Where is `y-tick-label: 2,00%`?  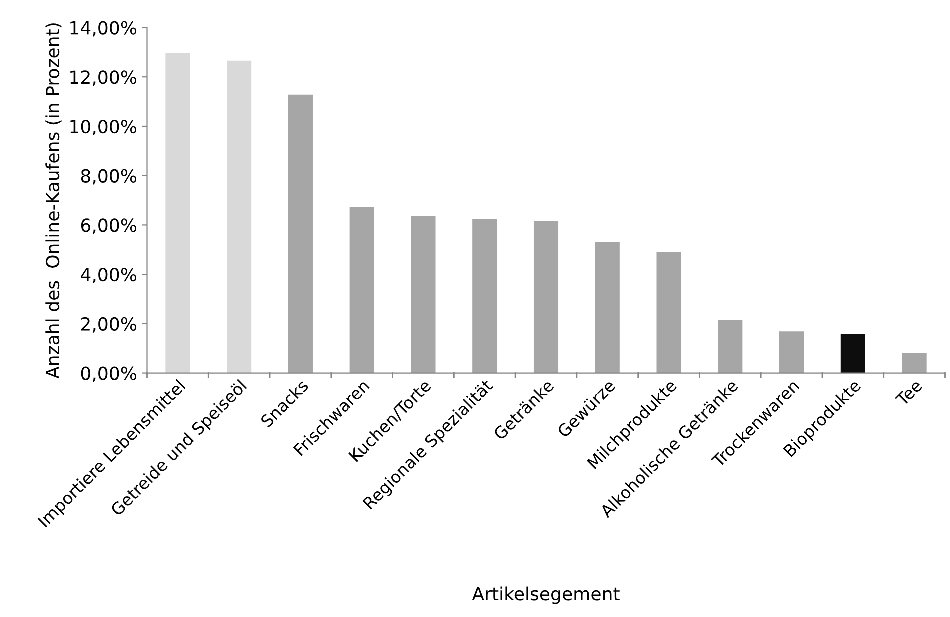 y-tick-label: 2,00% is located at coordinates (109, 325).